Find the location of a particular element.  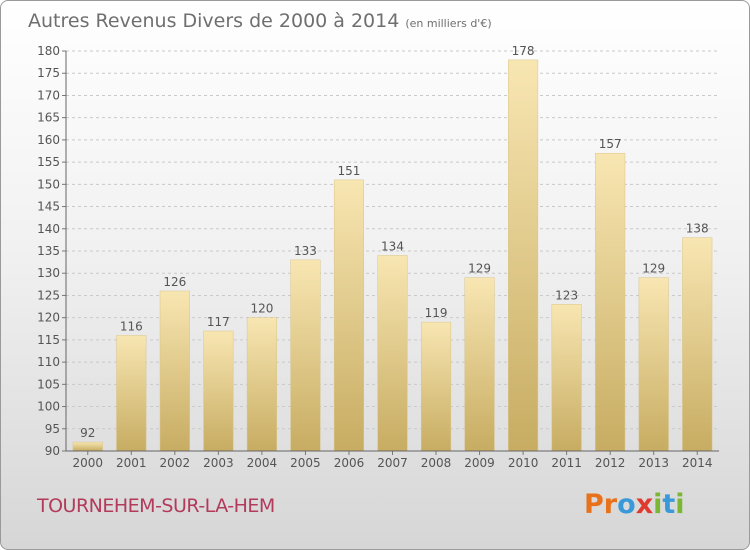

logo-letter: x is located at coordinates (644, 504).